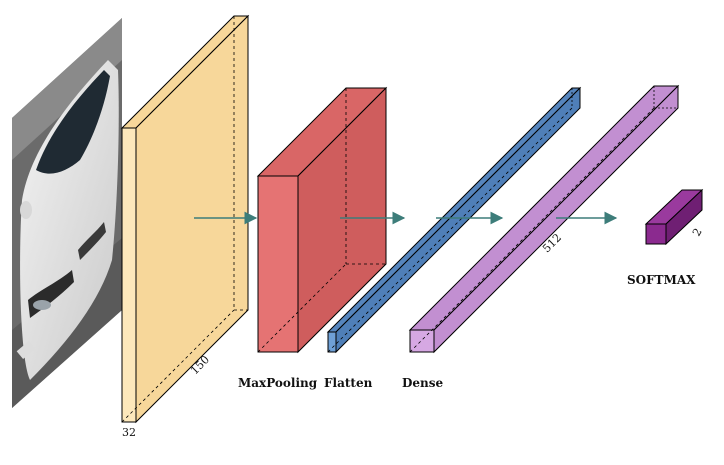 This screenshot has height=465, width=724. I want to click on dense-label: Dense, so click(423, 383).